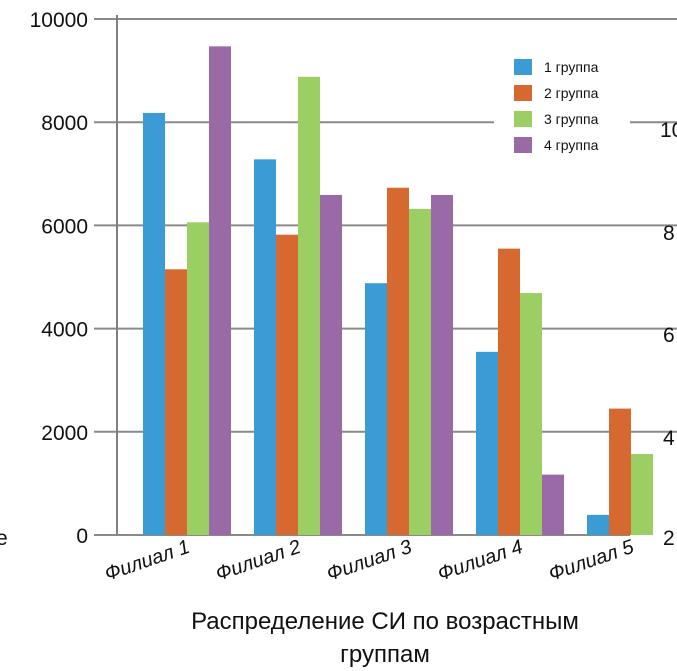 Image resolution: width=677 pixels, height=671 pixels. What do you see at coordinates (64, 123) in the screenshot?
I see `y-tick-label: 8000` at bounding box center [64, 123].